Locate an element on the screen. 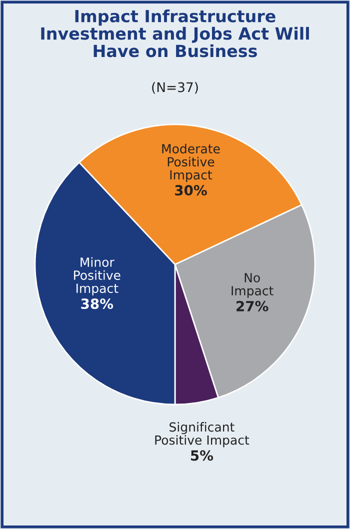 The width and height of the screenshot is (350, 529). chart-subtitle: (N=37) is located at coordinates (175, 88).